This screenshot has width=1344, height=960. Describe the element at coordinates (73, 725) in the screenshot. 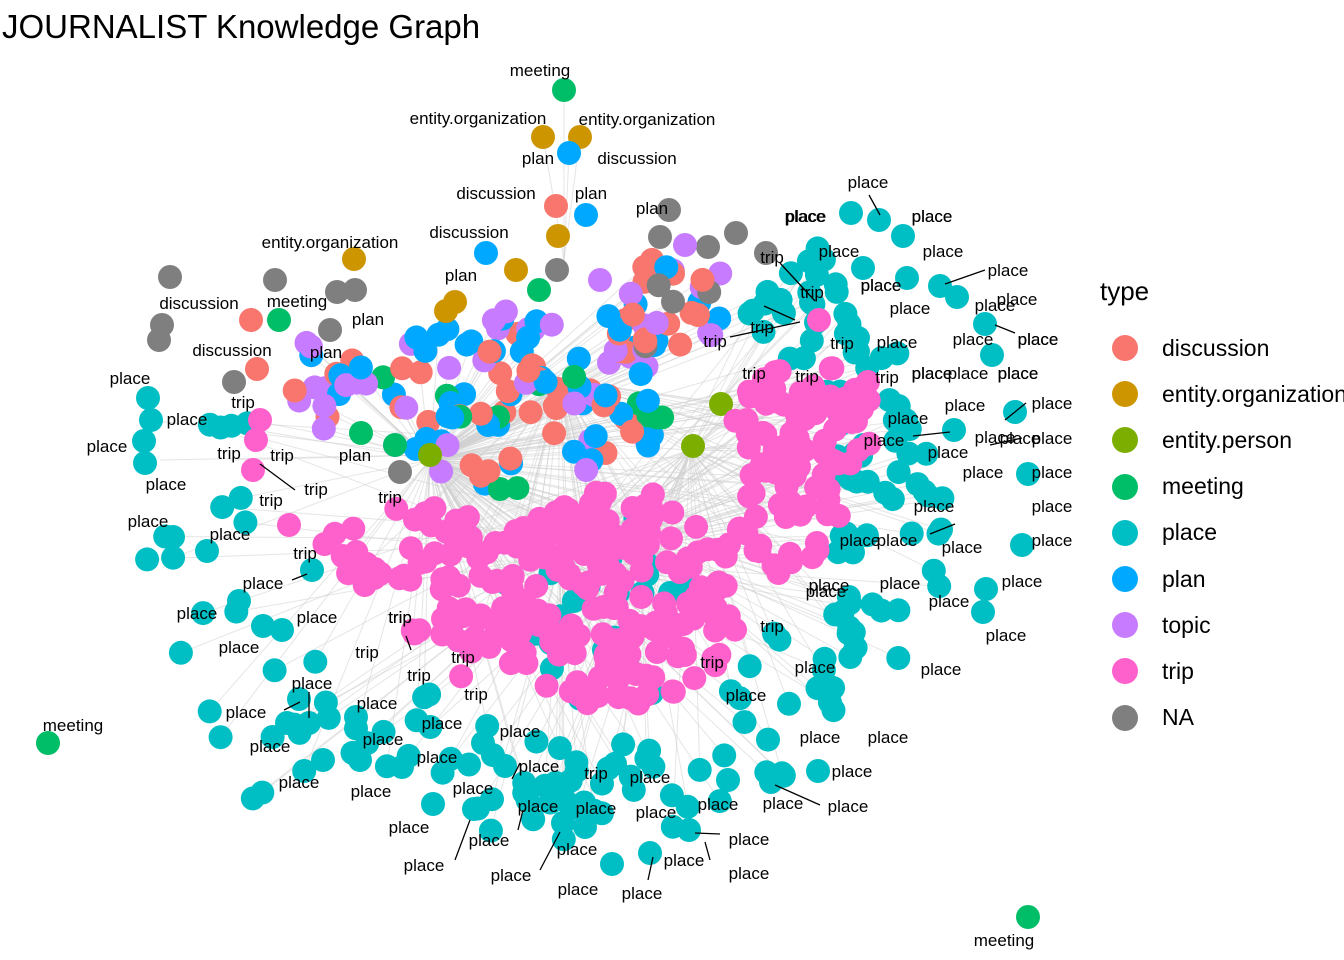

I see `node-label: meeting` at that location.